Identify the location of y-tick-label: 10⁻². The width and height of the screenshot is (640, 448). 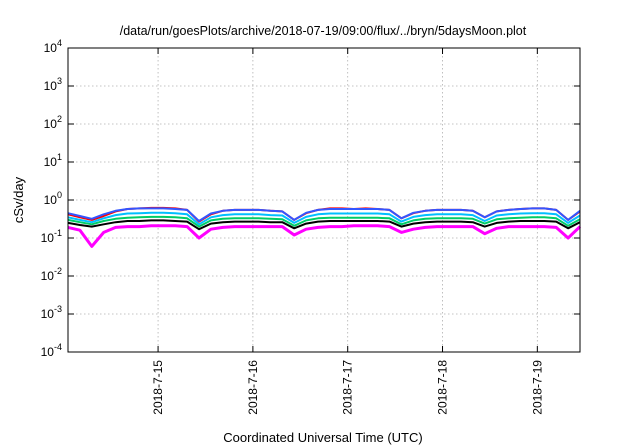
(51, 274).